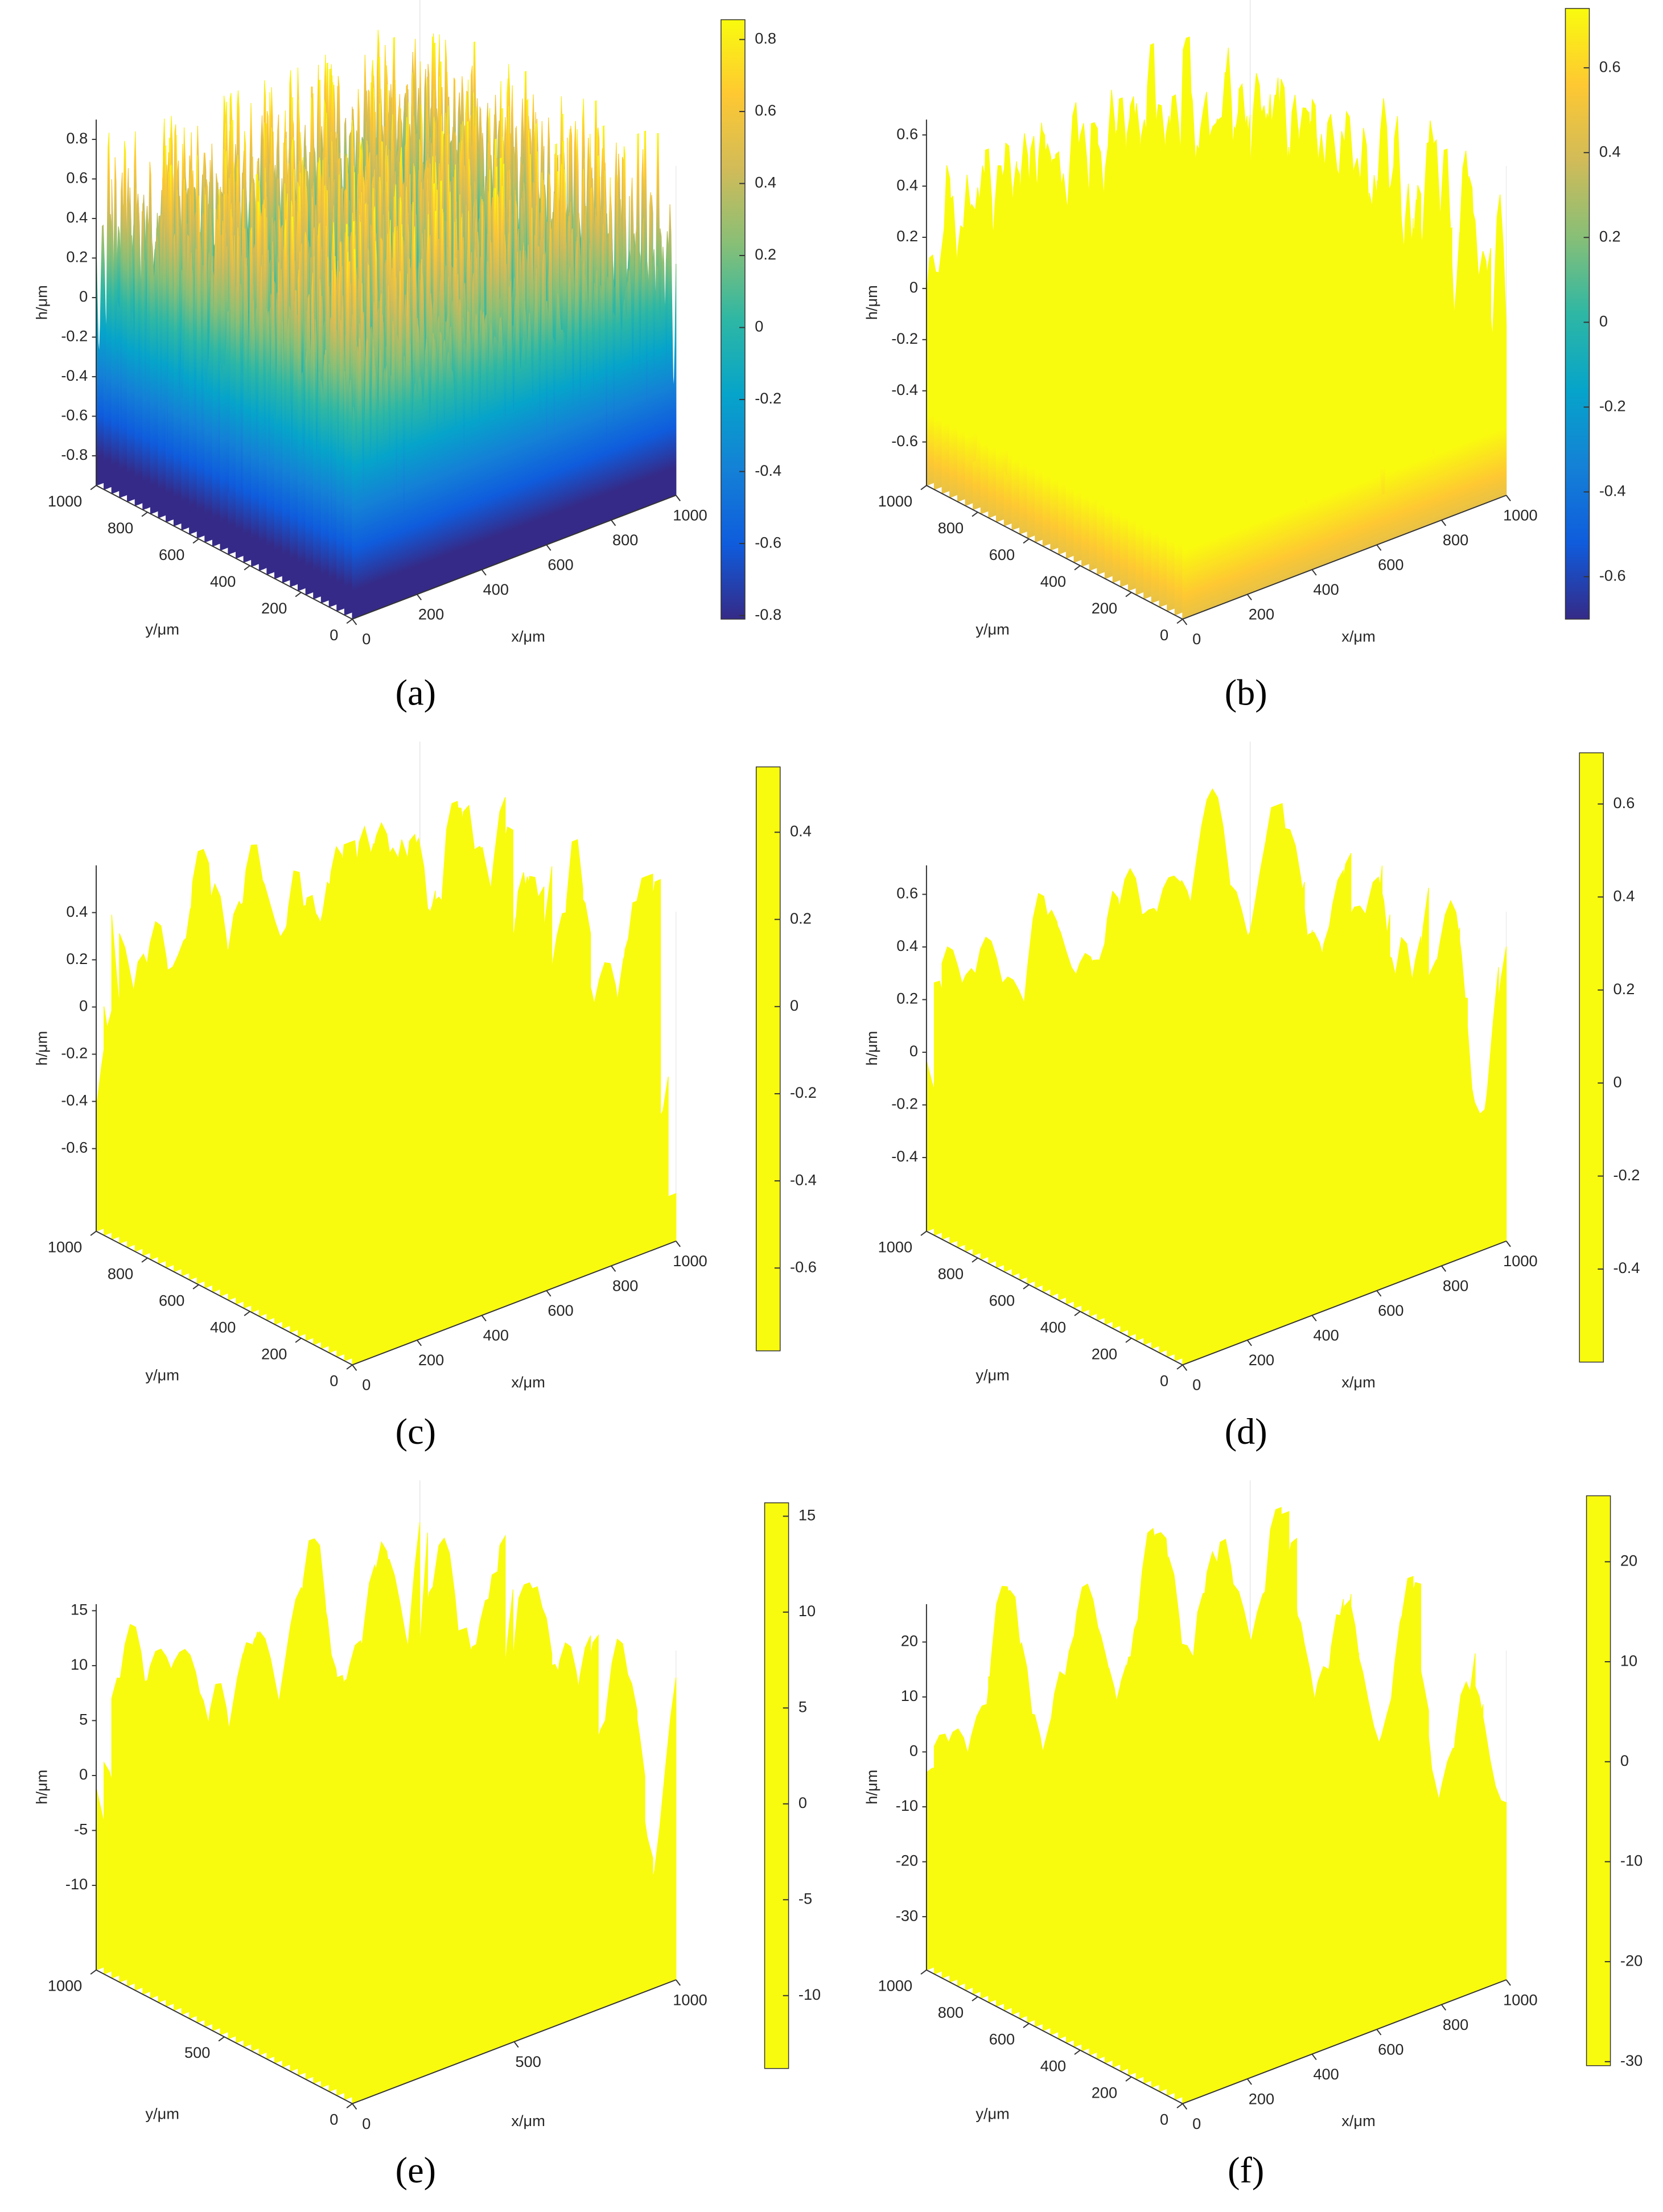  What do you see at coordinates (77, 911) in the screenshot?
I see `z-tick-label: 0.4` at bounding box center [77, 911].